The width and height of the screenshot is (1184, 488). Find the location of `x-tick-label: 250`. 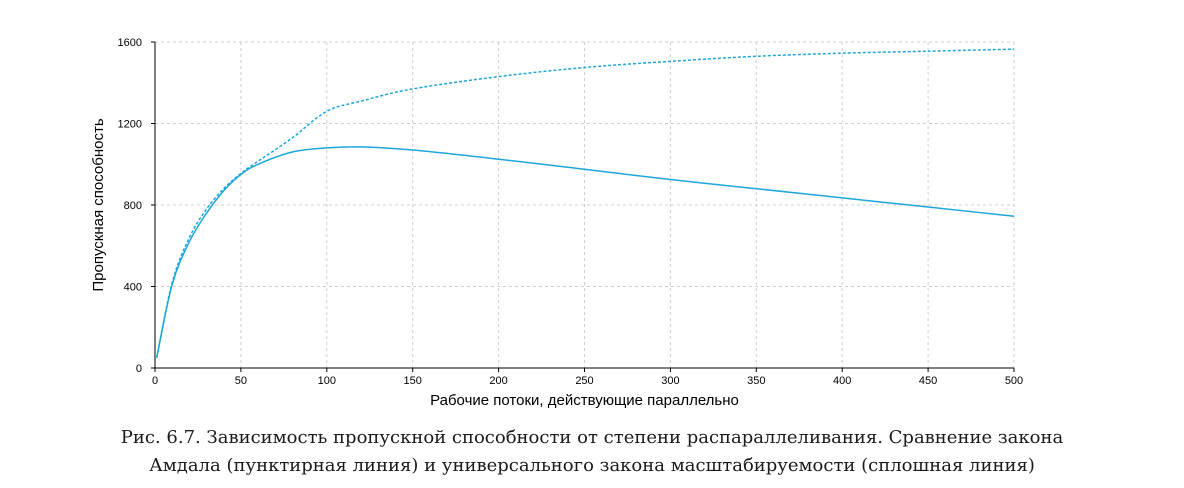

x-tick-label: 250 is located at coordinates (584, 381).